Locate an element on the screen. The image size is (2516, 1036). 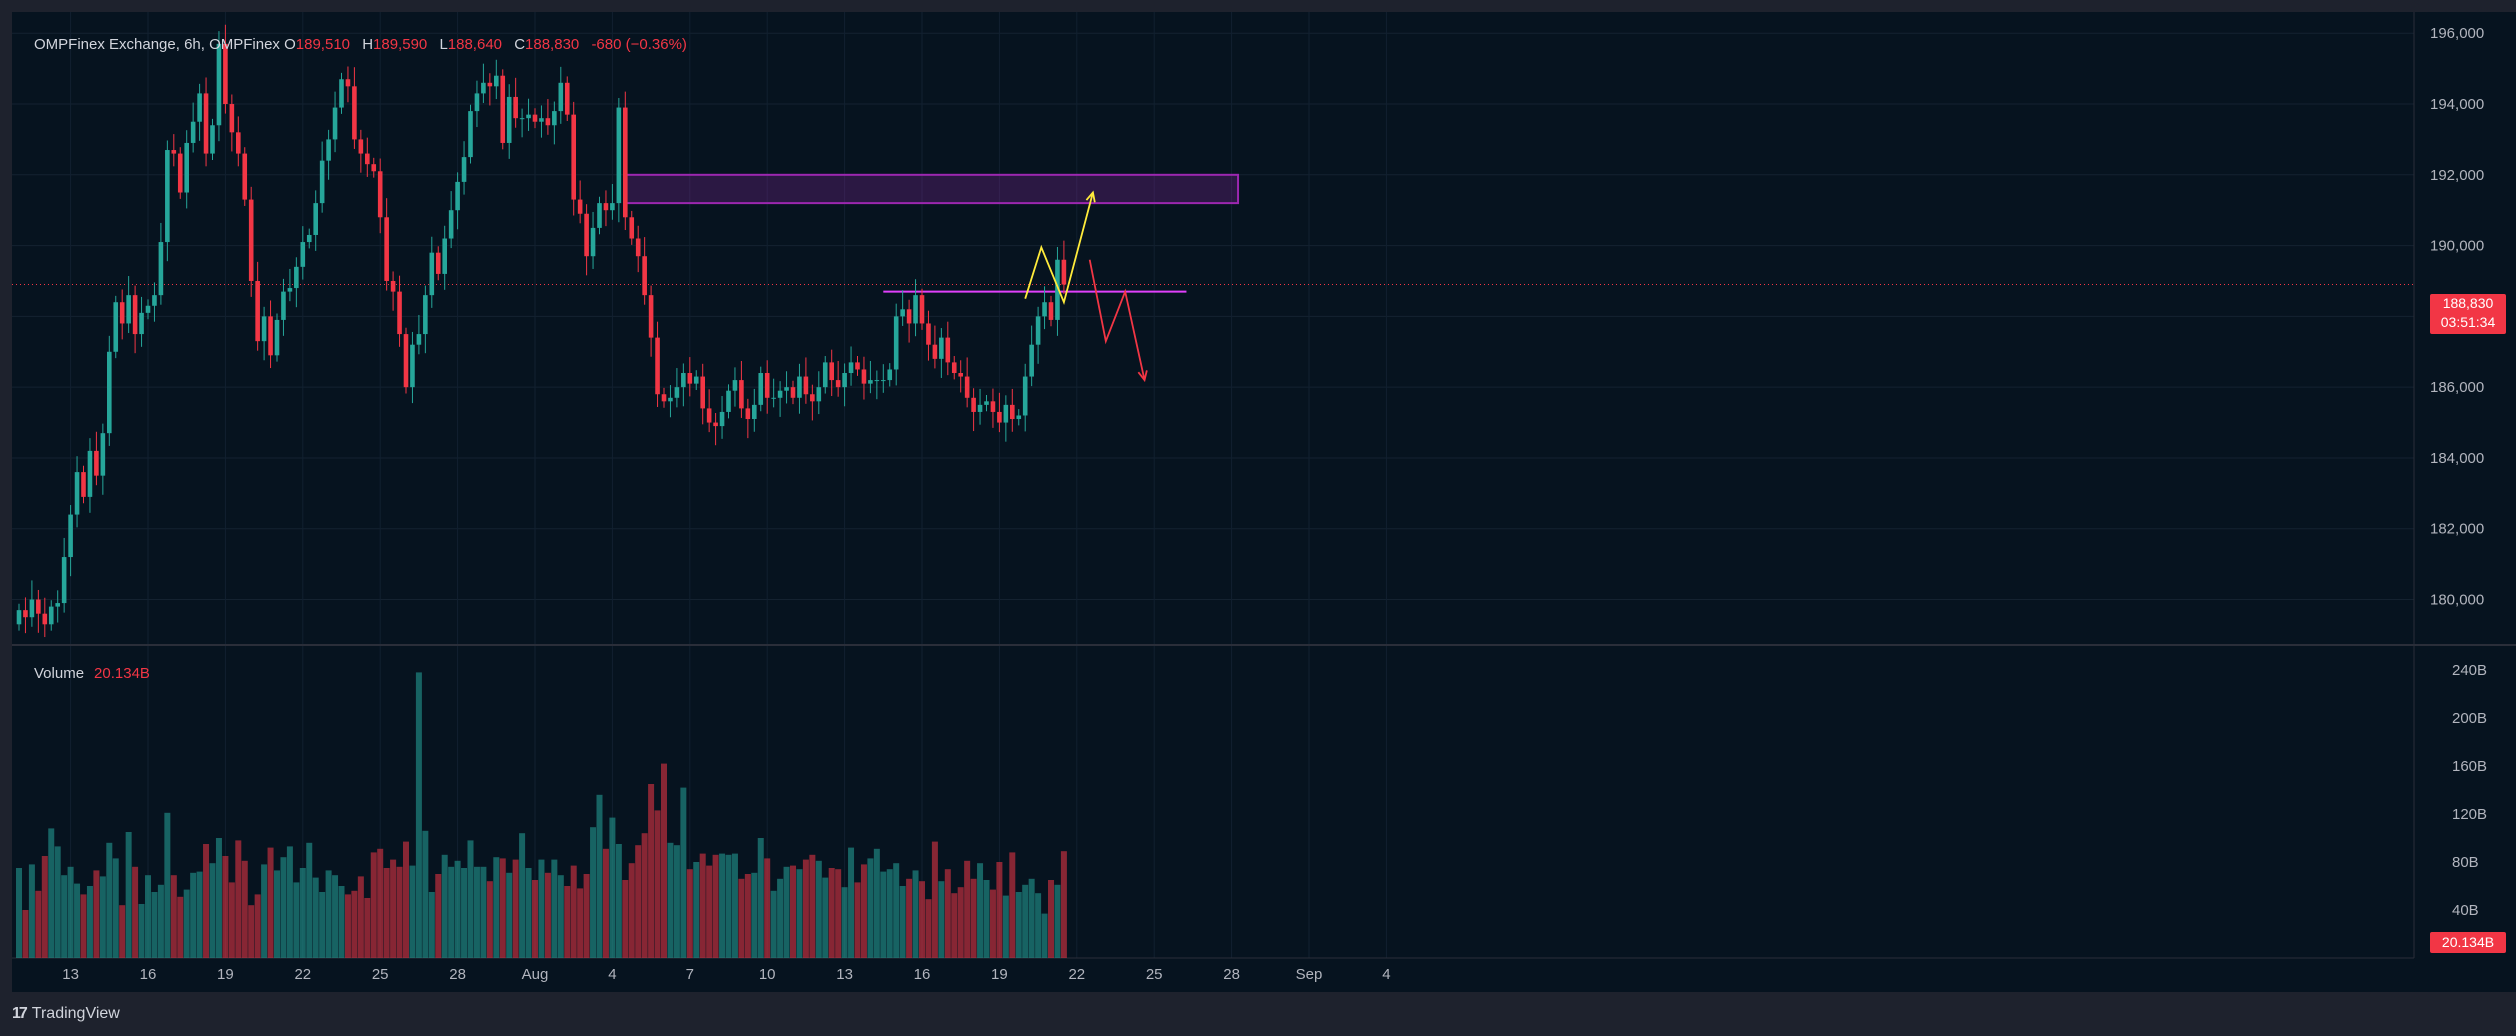
bullish-projection-path-arrowhead is located at coordinates (1090, 196).